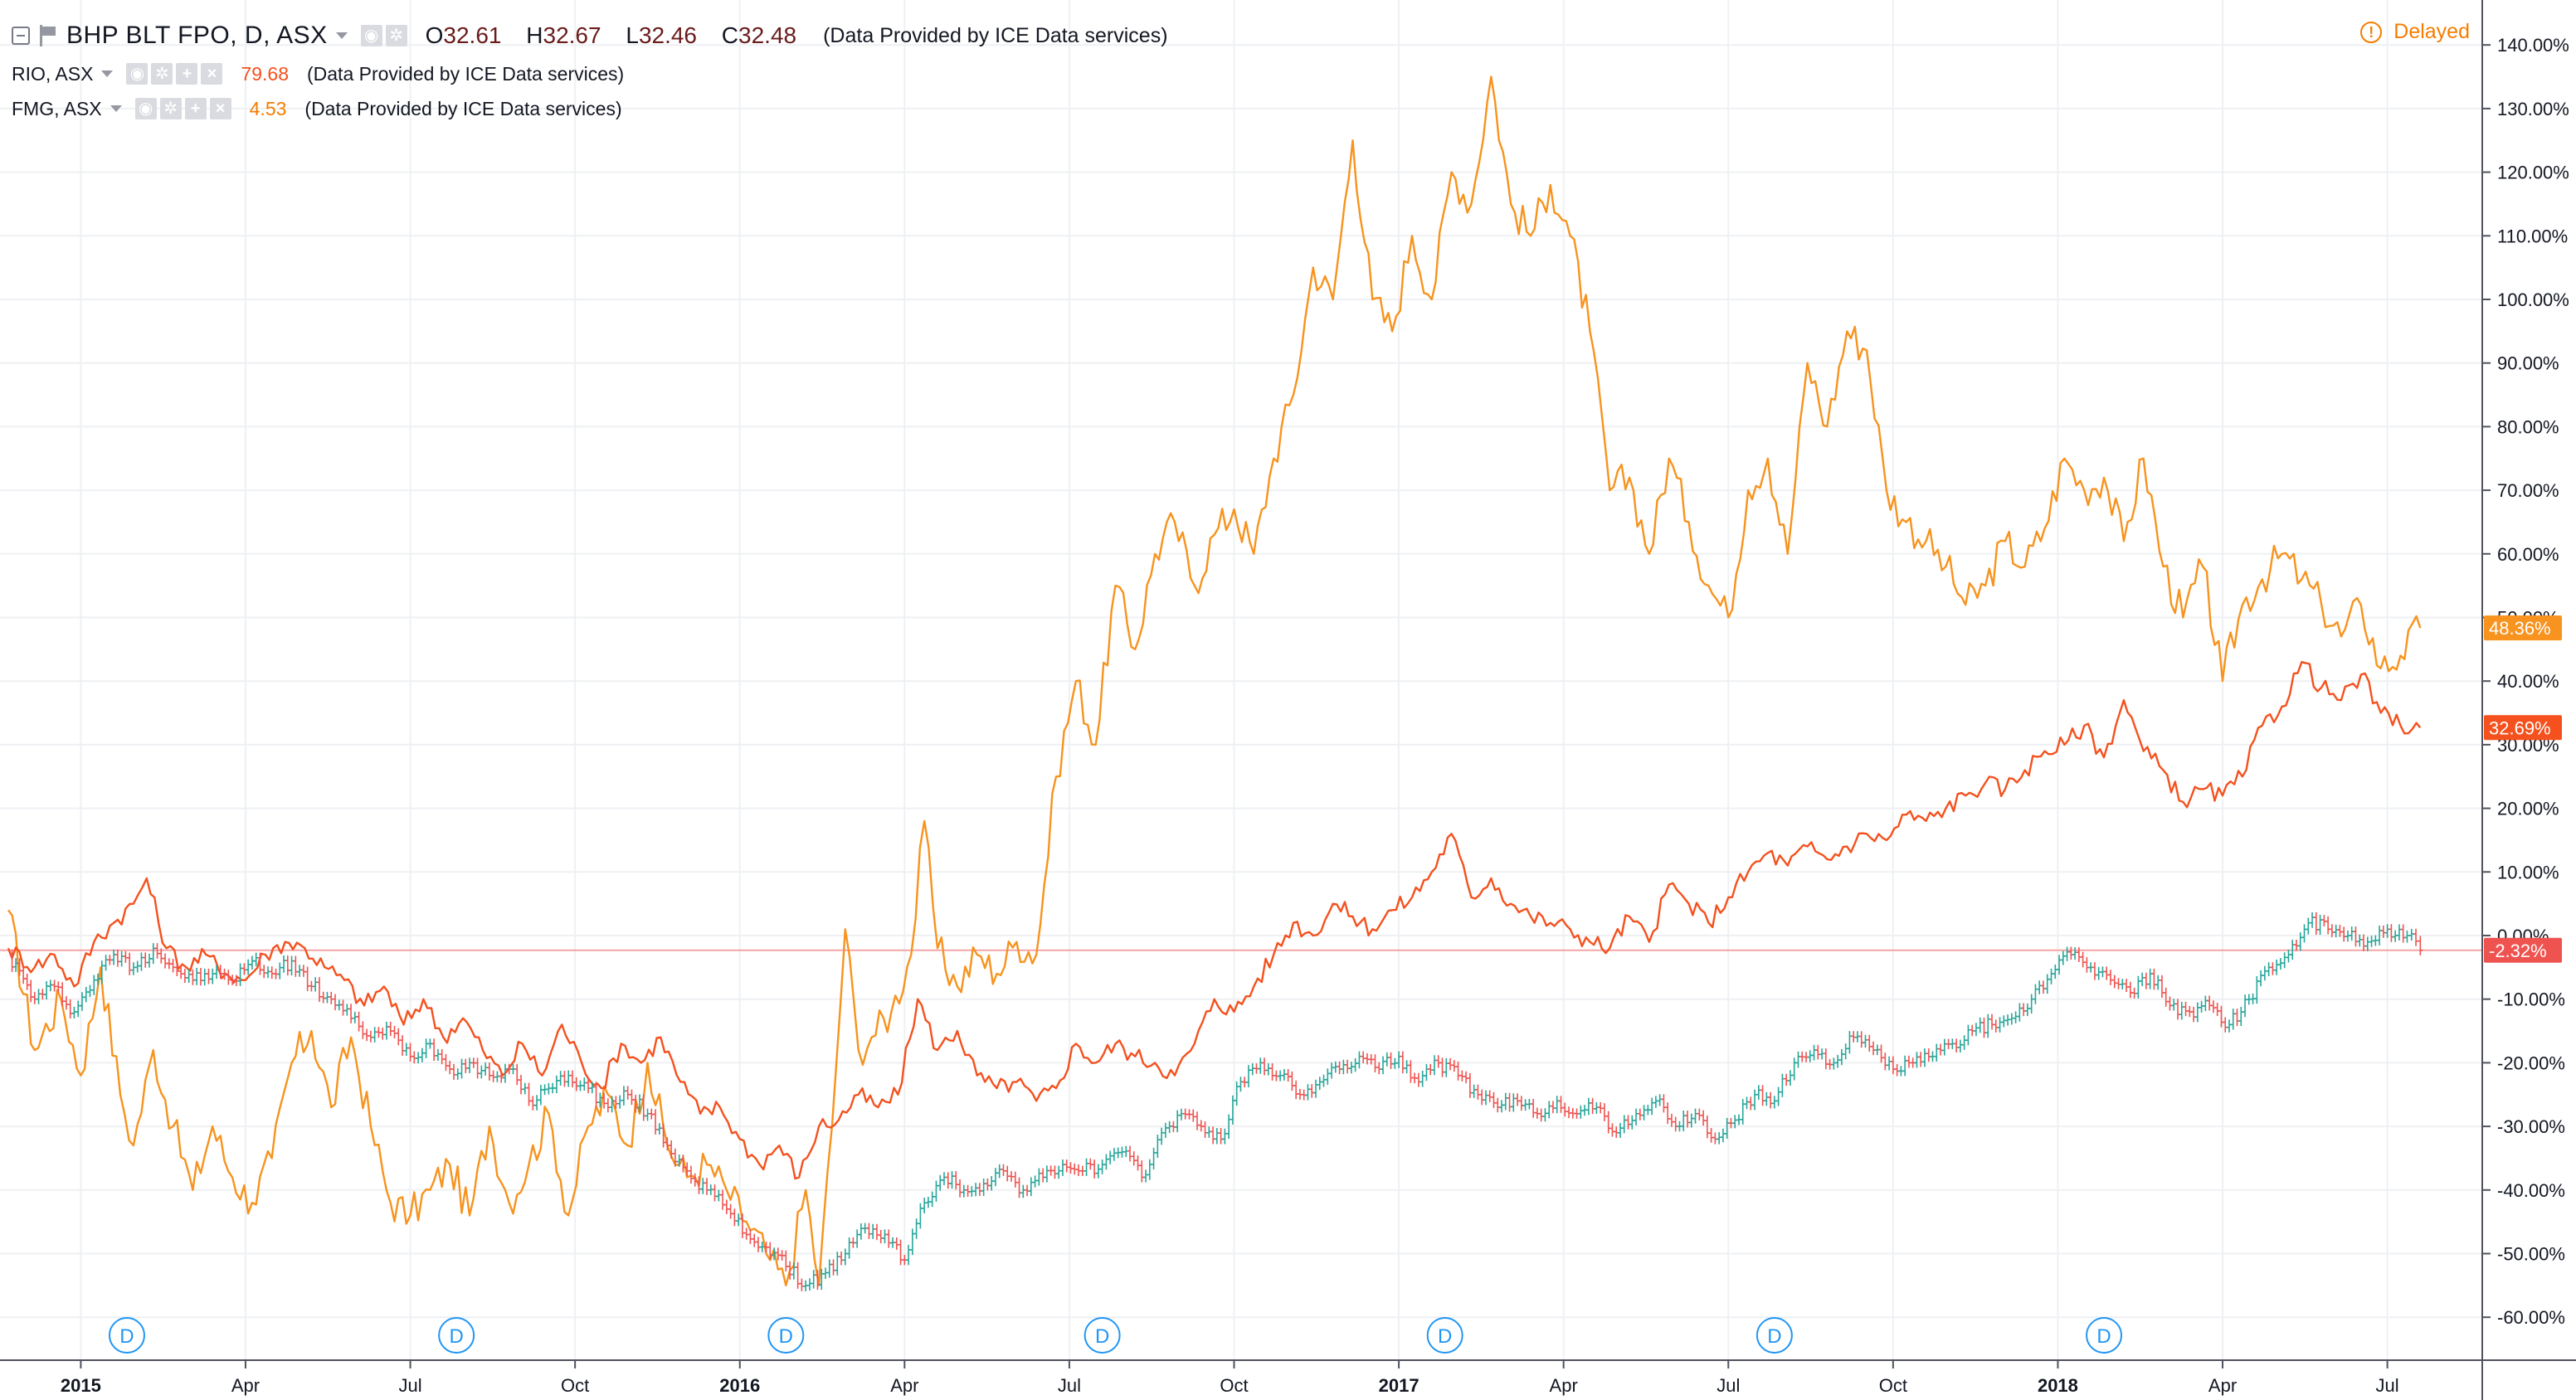 Image resolution: width=2576 pixels, height=1400 pixels. What do you see at coordinates (2533, 109) in the screenshot?
I see `y-tick-label: 130.00%` at bounding box center [2533, 109].